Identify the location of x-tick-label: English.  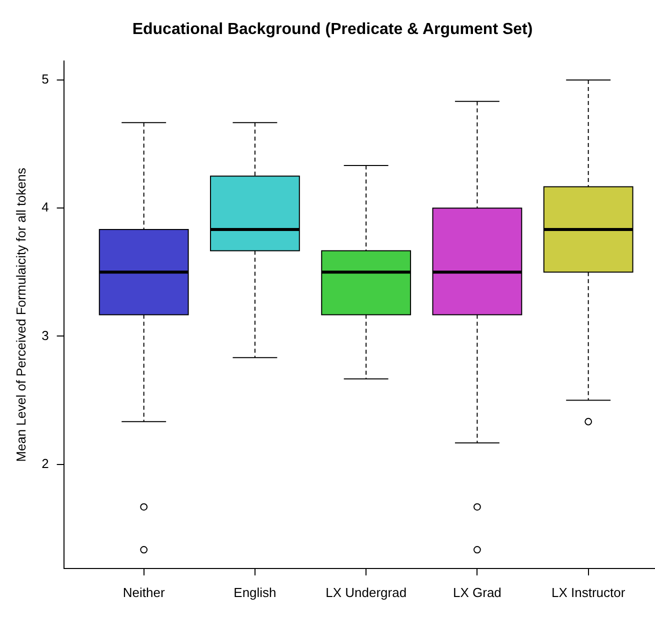
(255, 592).